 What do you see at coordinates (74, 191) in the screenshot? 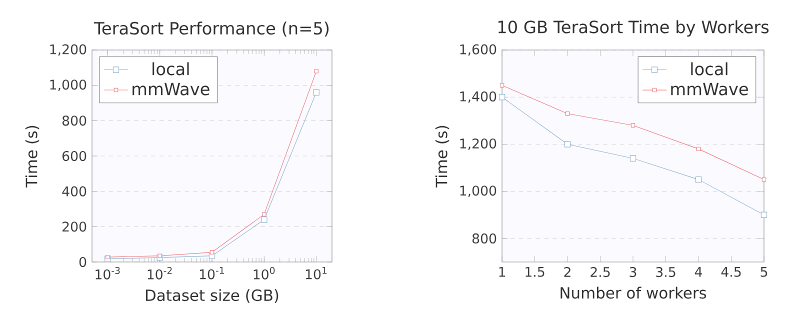
I see `y-tick-label: 400` at bounding box center [74, 191].